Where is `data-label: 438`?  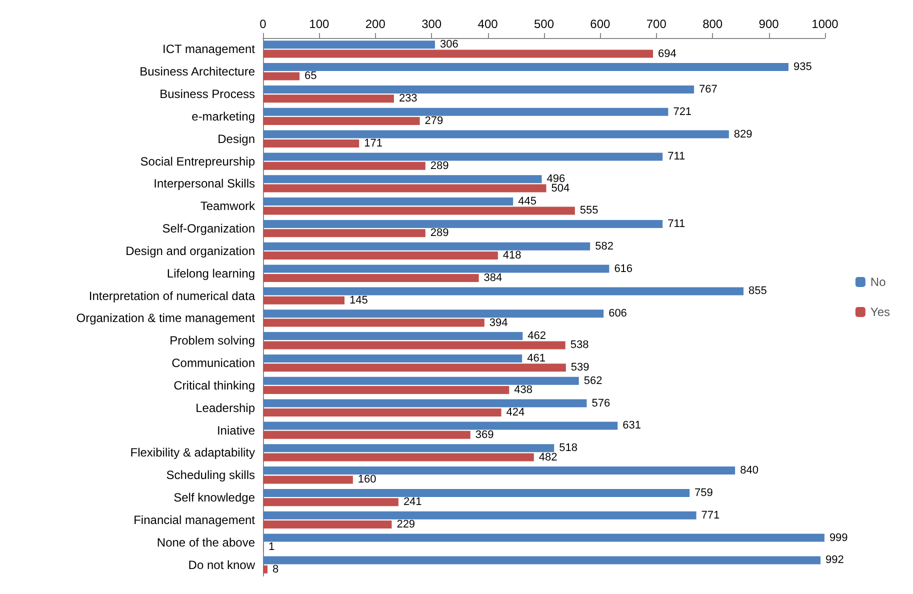
data-label: 438 is located at coordinates (523, 390).